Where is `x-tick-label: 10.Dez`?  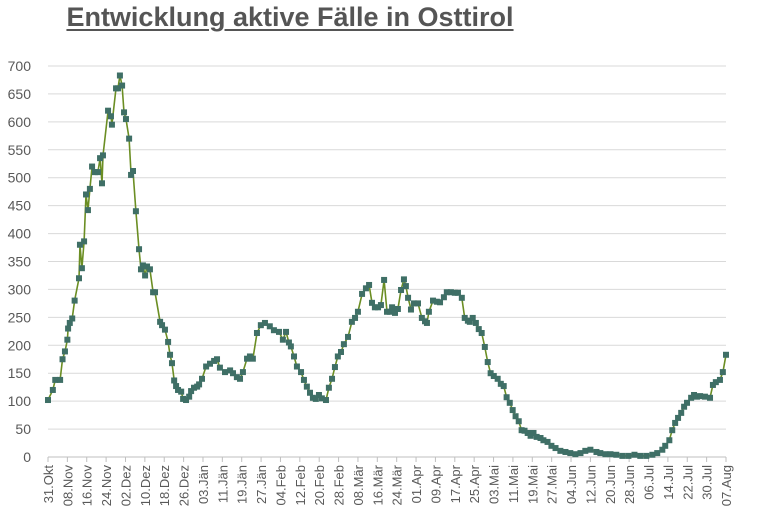
x-tick-label: 10.Dez is located at coordinates (145, 485).